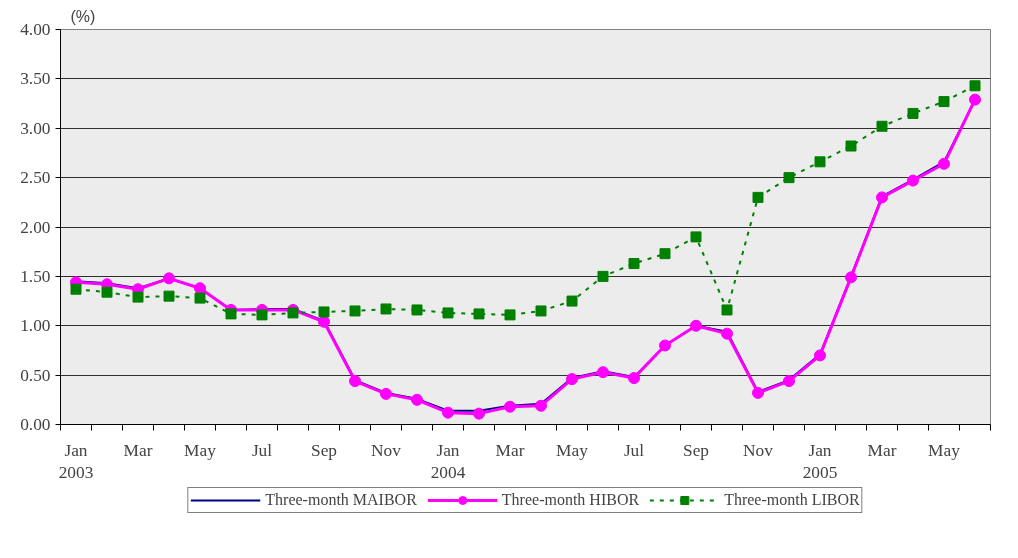 This screenshot has width=1018, height=558. I want to click on y-tick-label: 2.50, so click(35, 178).